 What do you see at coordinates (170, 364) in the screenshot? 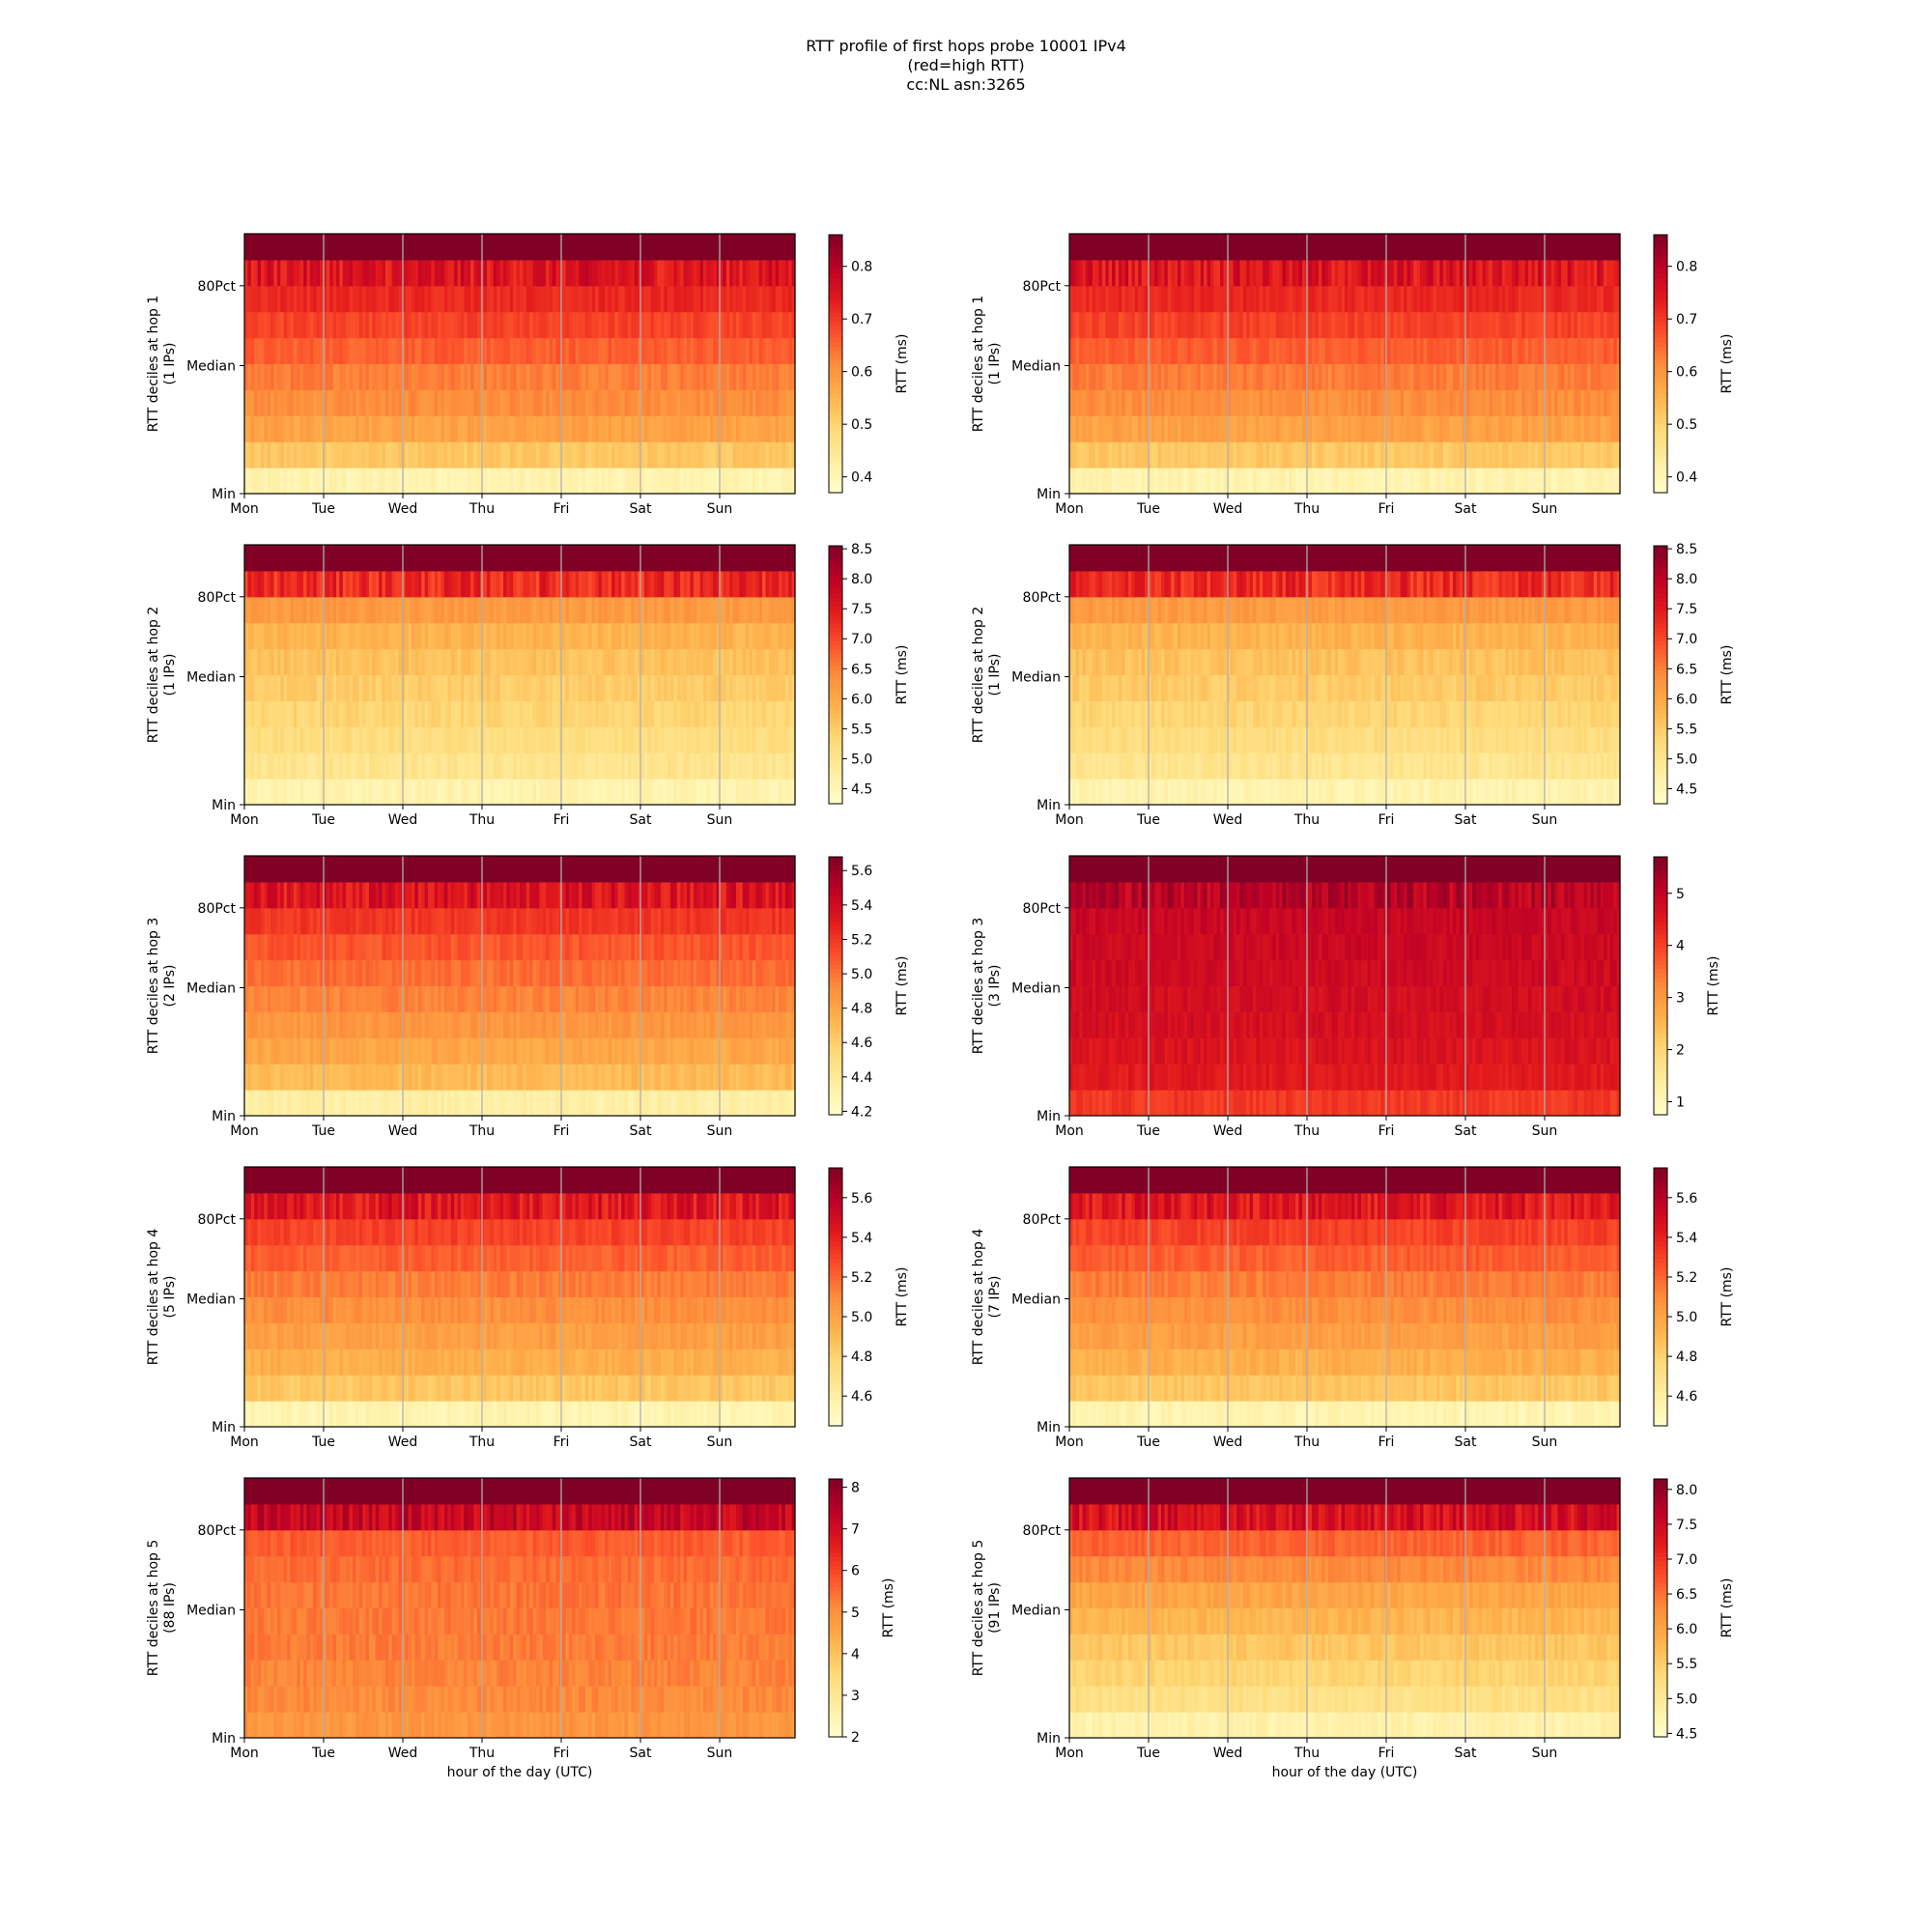
I see `y-axis-ips-label: (1 IPs)` at bounding box center [170, 364].